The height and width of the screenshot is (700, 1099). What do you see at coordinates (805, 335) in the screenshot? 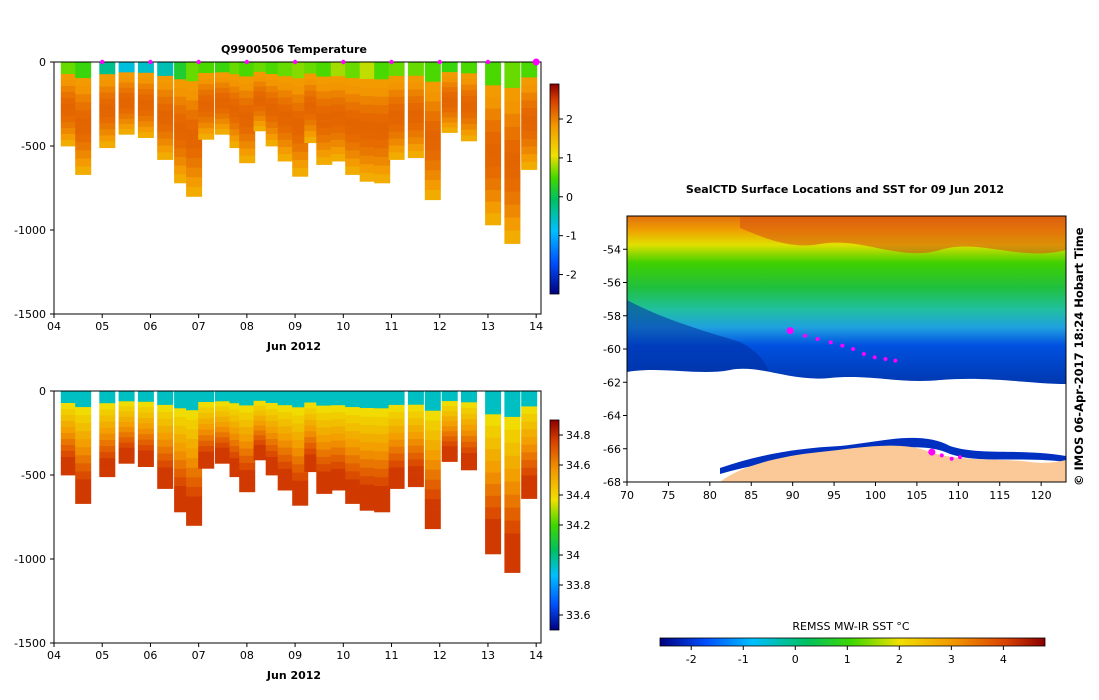
I see `track-point` at bounding box center [805, 335].